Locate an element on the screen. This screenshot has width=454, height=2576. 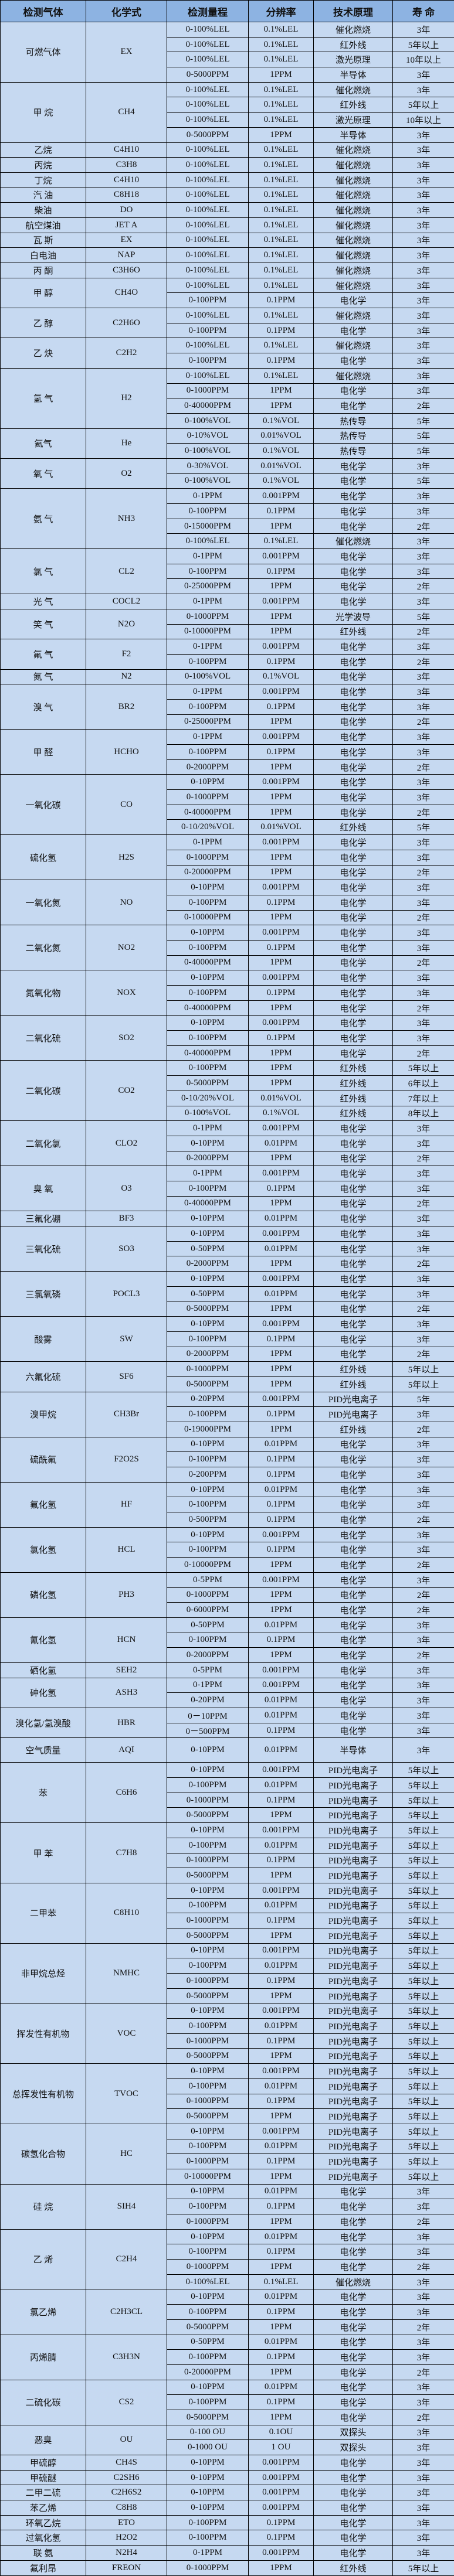
principle-cell: 红外线 is located at coordinates (353, 44).